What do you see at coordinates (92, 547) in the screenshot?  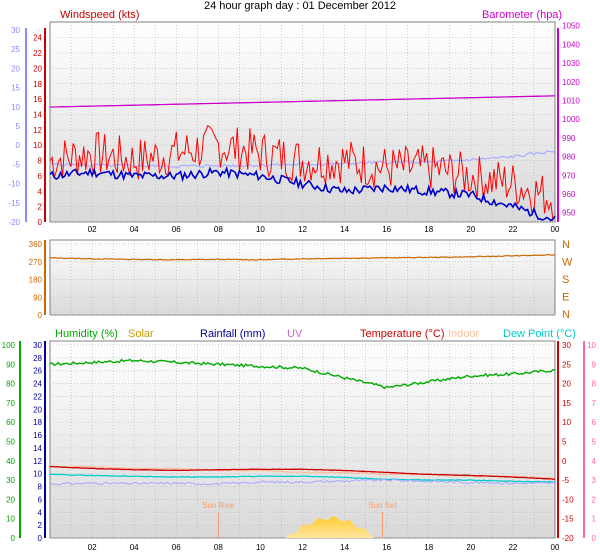 I see `x-tick-label: 02` at bounding box center [92, 547].